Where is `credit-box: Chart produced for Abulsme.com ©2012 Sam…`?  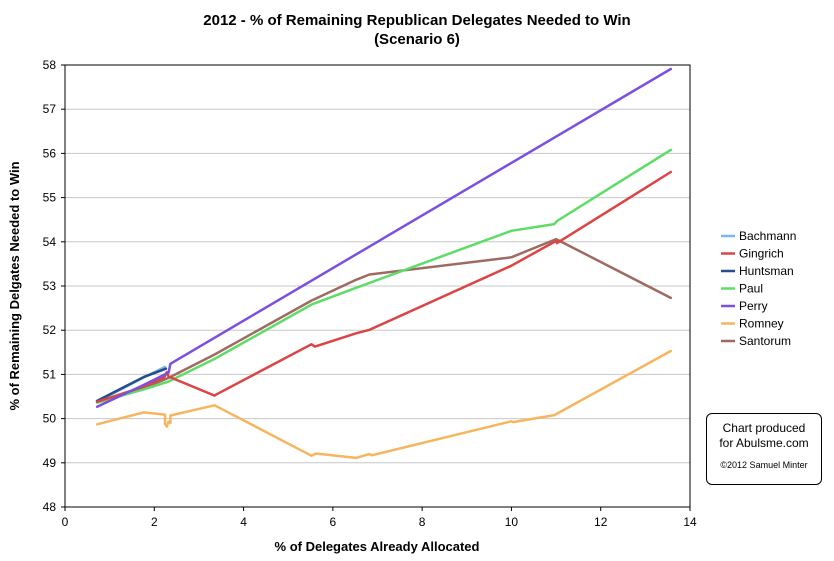
credit-box: Chart produced for Abulsme.com ©2012 Sam… is located at coordinates (764, 449).